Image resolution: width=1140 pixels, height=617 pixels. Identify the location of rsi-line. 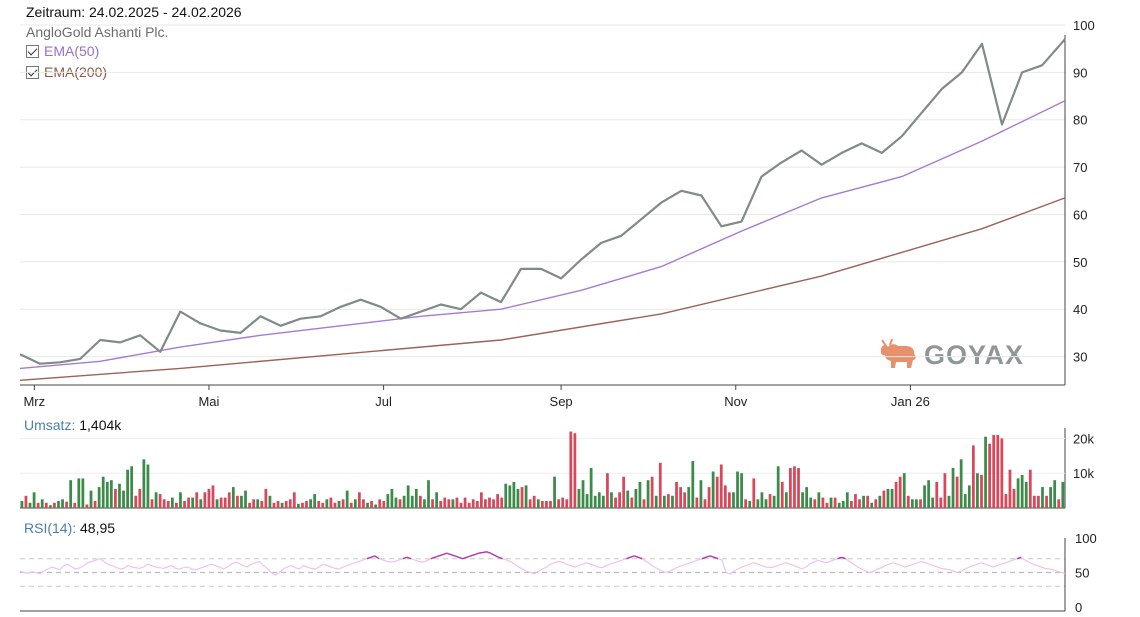
(542, 564).